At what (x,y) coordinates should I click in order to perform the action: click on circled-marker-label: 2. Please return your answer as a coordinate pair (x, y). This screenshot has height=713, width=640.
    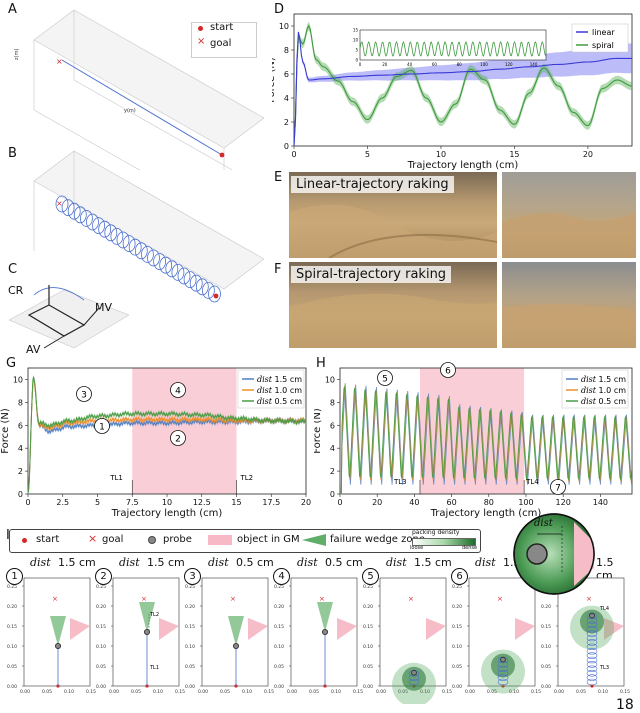
    Looking at the image, I should click on (178, 440).